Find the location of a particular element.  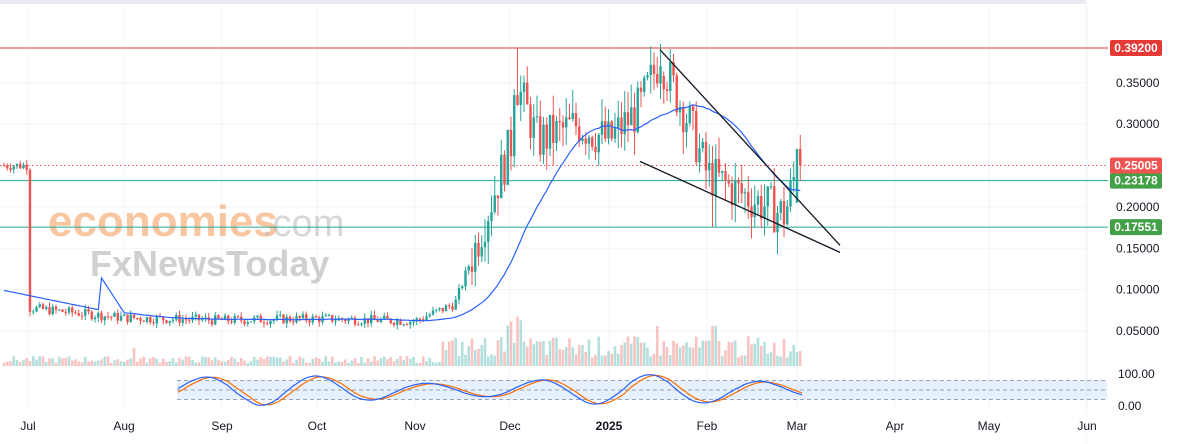

oscillator-tick-label: 100.00 is located at coordinates (1136, 374).